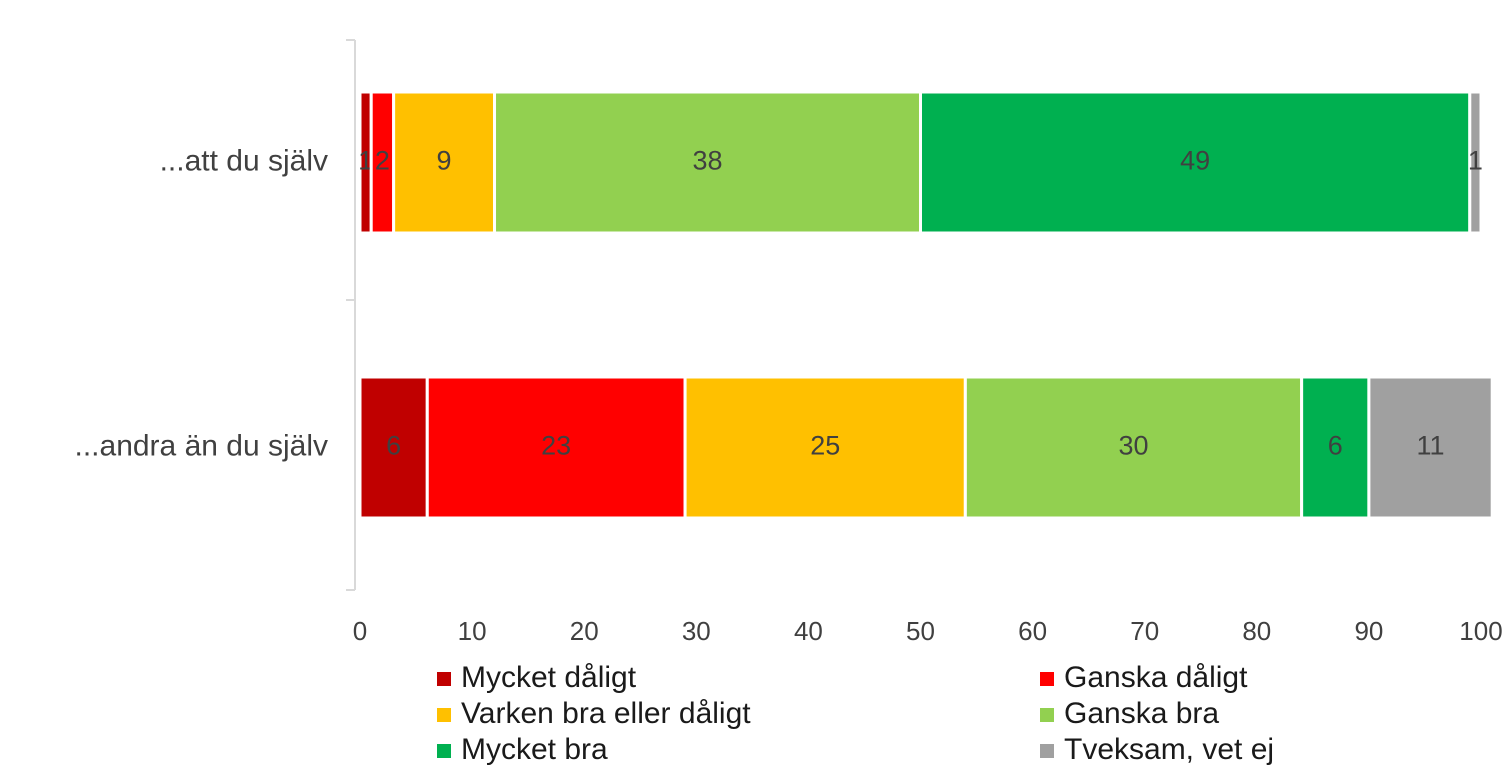  What do you see at coordinates (244, 160) in the screenshot?
I see `category-label: ...att du själv` at bounding box center [244, 160].